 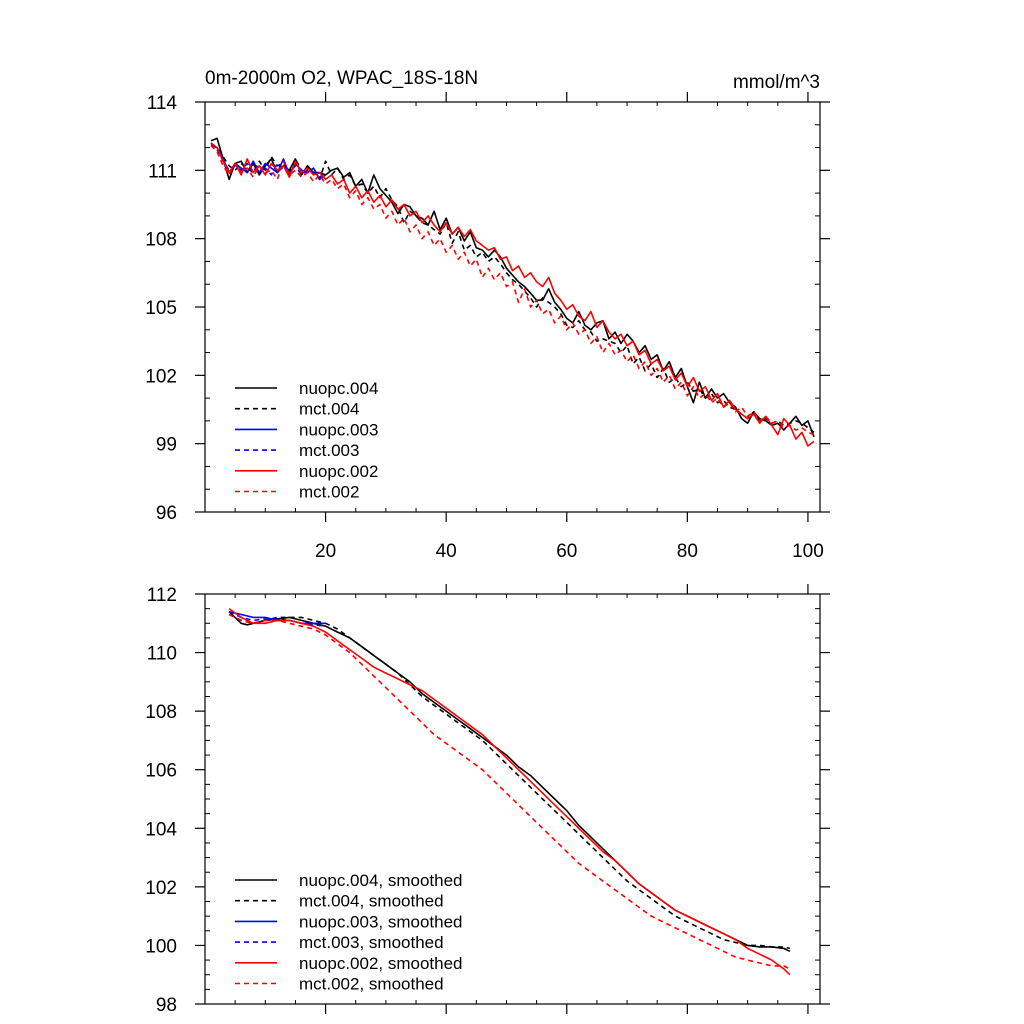 What do you see at coordinates (162, 595) in the screenshot?
I see `y-tick-label: 112` at bounding box center [162, 595].